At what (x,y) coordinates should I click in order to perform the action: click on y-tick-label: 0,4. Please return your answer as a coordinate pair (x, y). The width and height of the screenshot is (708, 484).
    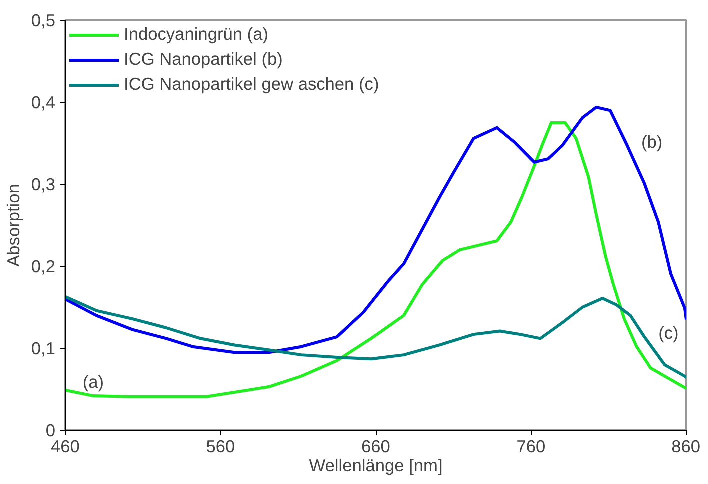
    Looking at the image, I should click on (43, 102).